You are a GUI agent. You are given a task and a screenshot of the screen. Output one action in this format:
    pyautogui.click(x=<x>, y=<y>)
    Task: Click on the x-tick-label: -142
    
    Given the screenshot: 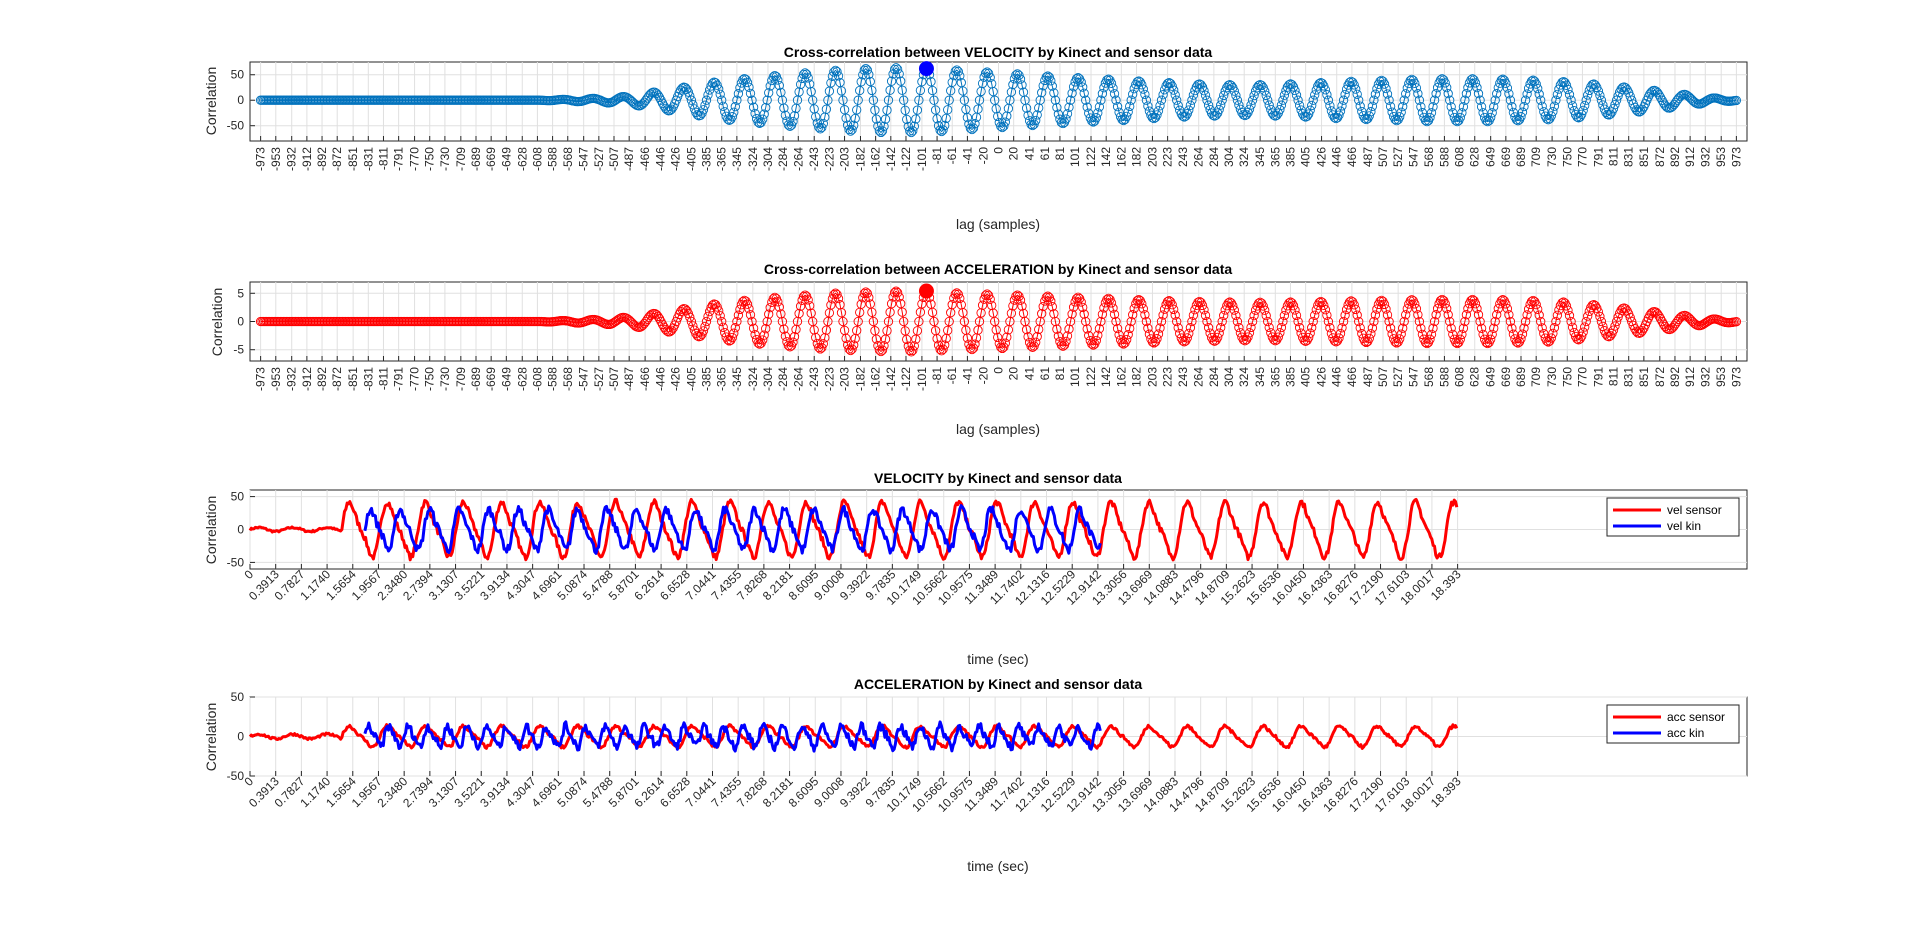 What is the action you would take?
    pyautogui.click(x=891, y=159)
    